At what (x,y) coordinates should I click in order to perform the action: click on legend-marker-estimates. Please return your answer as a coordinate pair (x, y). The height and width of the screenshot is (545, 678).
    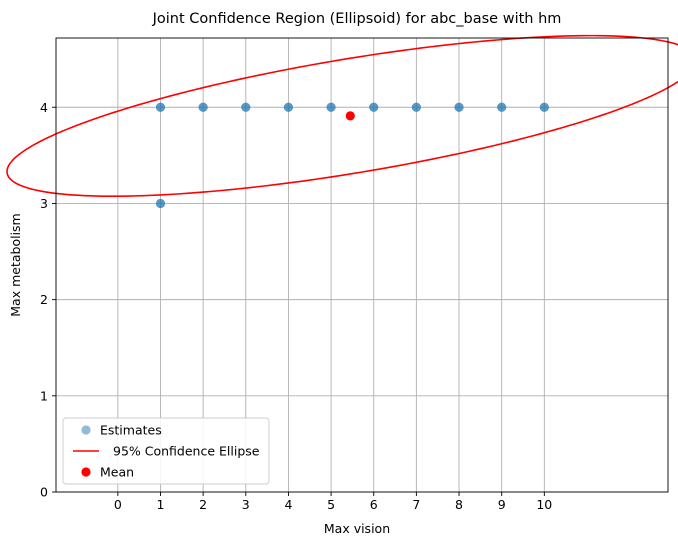
    Looking at the image, I should click on (86, 430).